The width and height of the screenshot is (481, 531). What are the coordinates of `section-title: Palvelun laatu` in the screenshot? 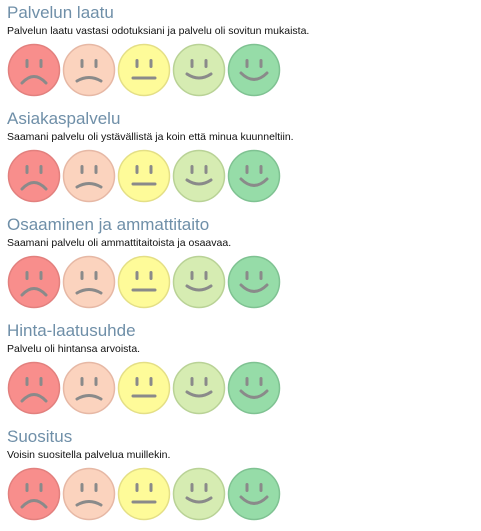 It's located at (60, 12).